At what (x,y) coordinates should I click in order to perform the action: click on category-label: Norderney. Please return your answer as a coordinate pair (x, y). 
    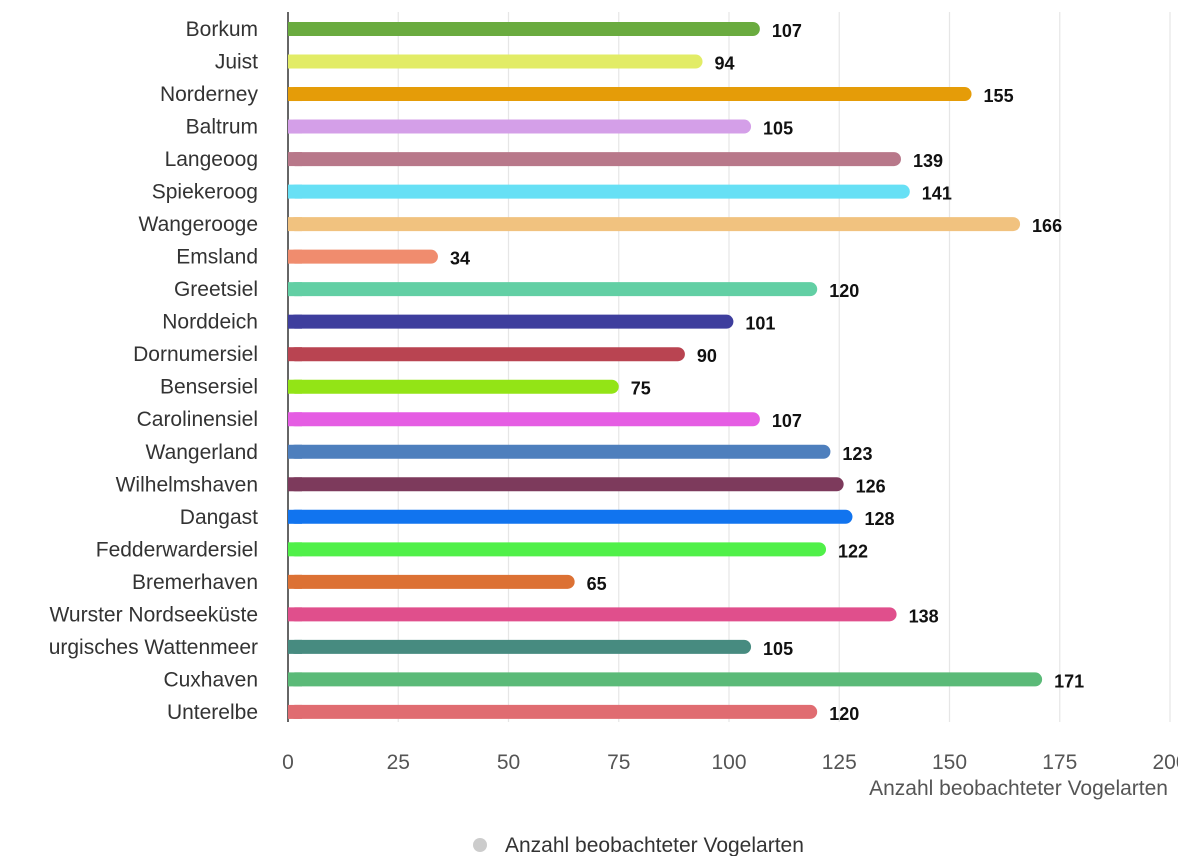
    Looking at the image, I should click on (209, 94).